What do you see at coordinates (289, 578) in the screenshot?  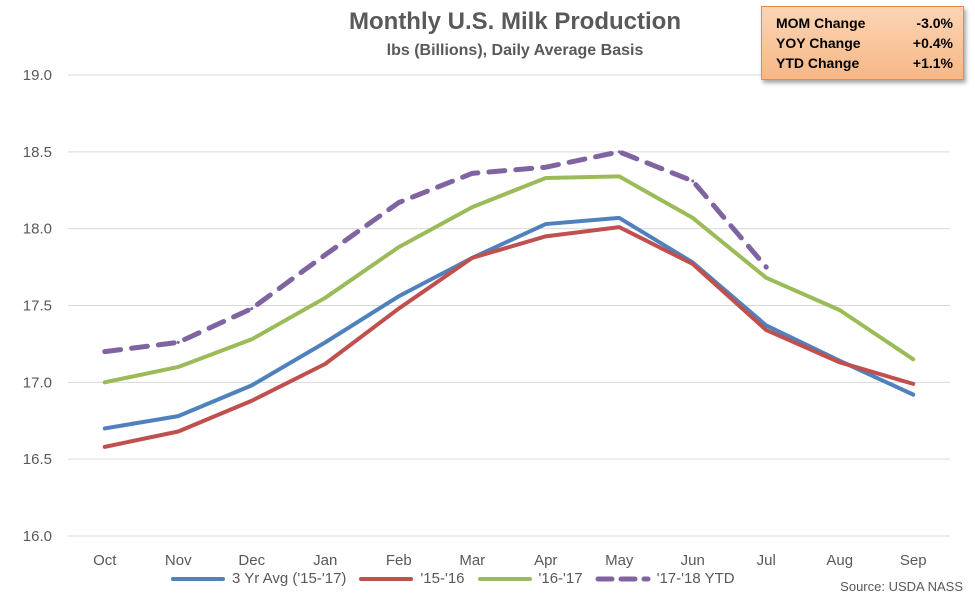 I see `legend-label: 3 Yr Avg ('15-'17)` at bounding box center [289, 578].